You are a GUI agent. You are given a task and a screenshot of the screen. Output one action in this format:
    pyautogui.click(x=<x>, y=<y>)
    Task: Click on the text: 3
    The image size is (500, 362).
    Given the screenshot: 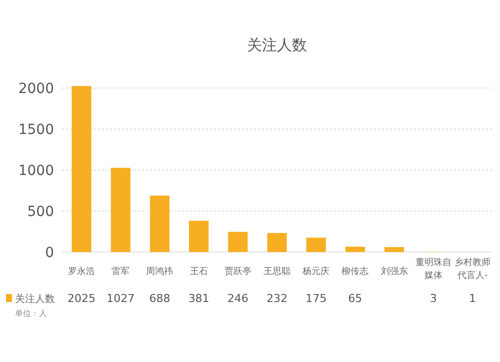 What is the action you would take?
    pyautogui.click(x=433, y=298)
    